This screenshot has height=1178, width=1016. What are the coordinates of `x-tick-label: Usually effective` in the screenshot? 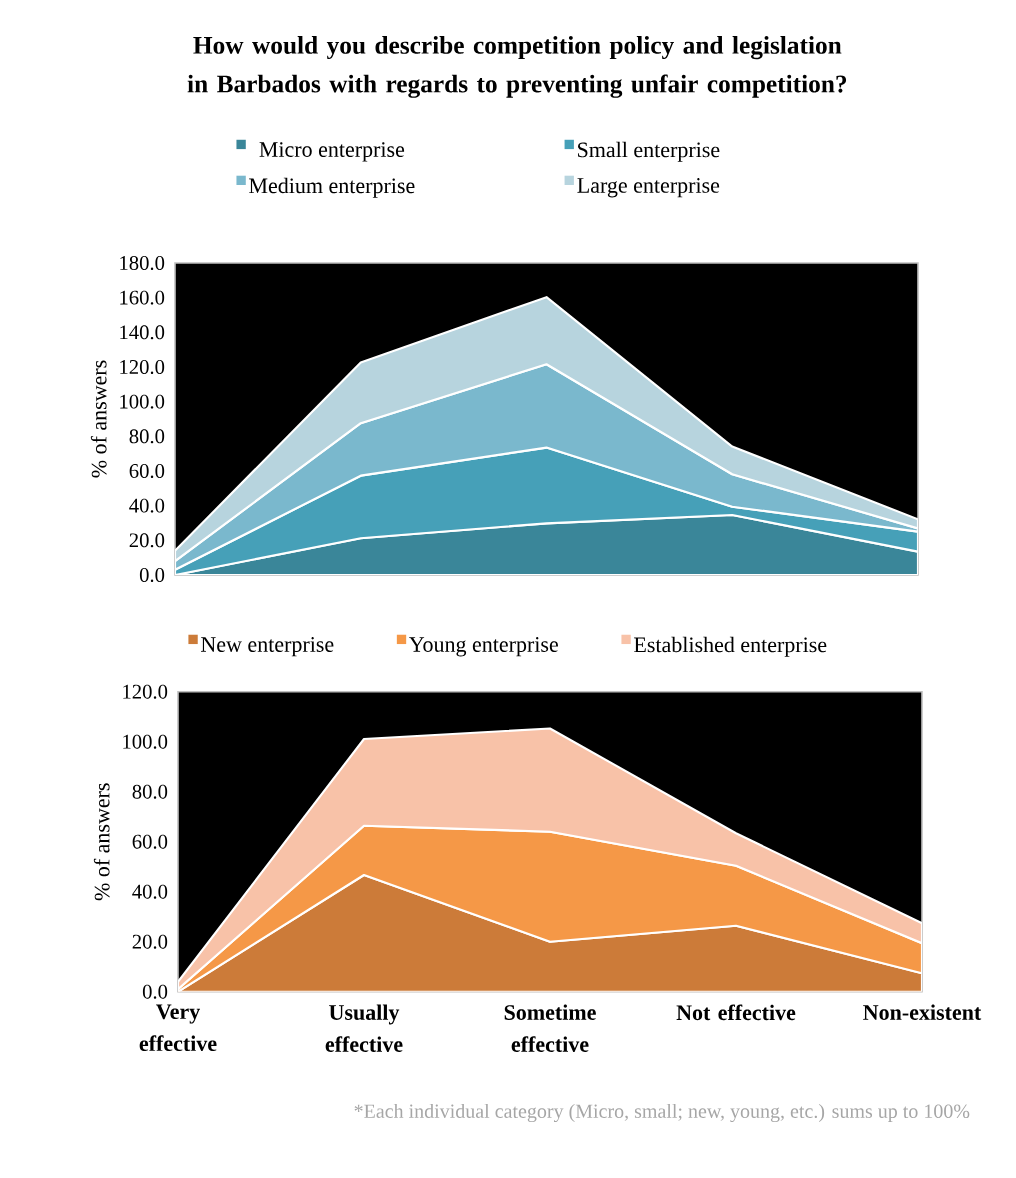 It's located at (364, 1028).